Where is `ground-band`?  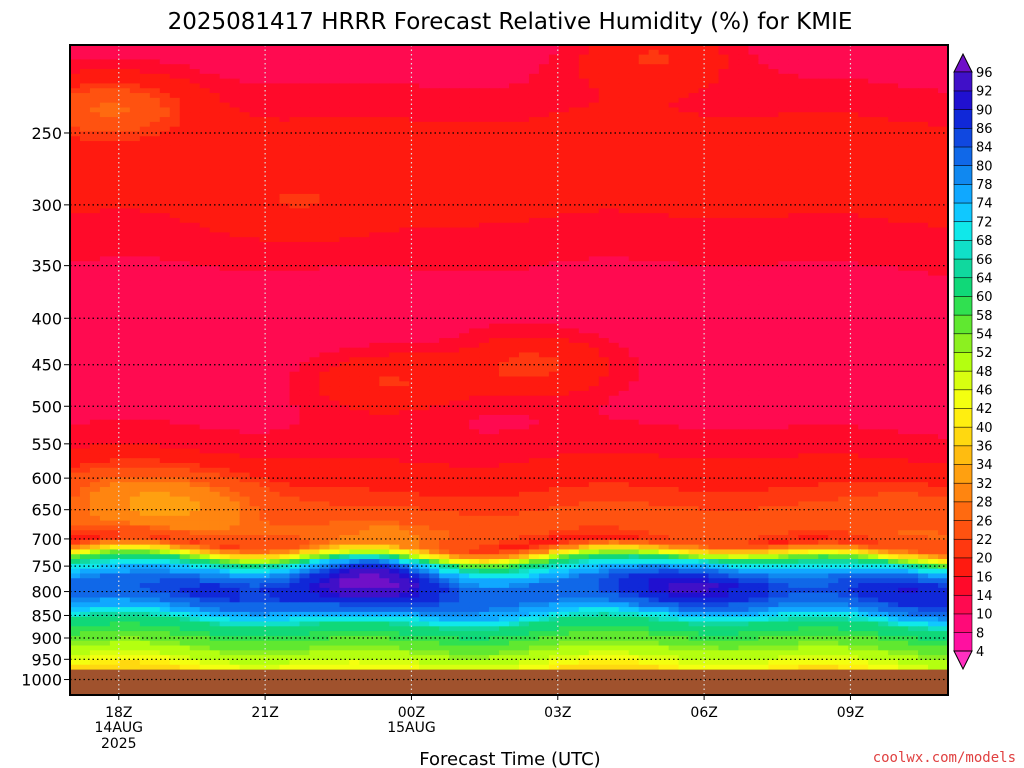 ground-band is located at coordinates (509, 682).